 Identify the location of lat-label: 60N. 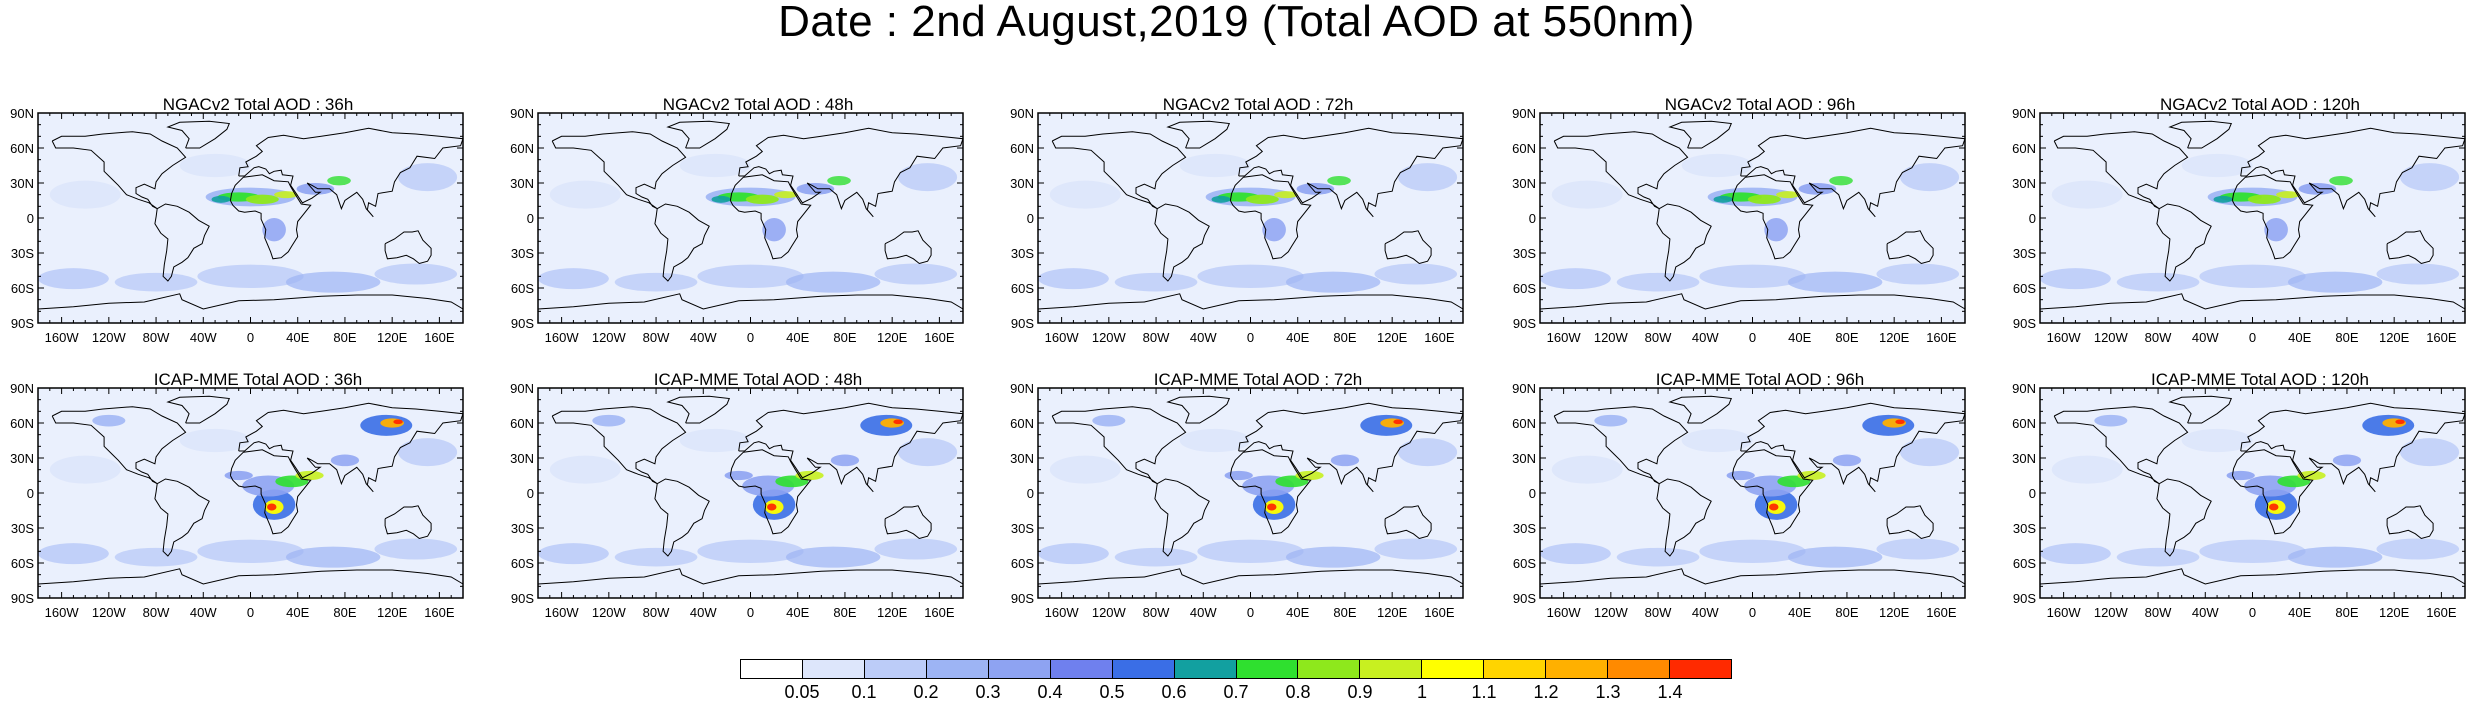
(1022, 423).